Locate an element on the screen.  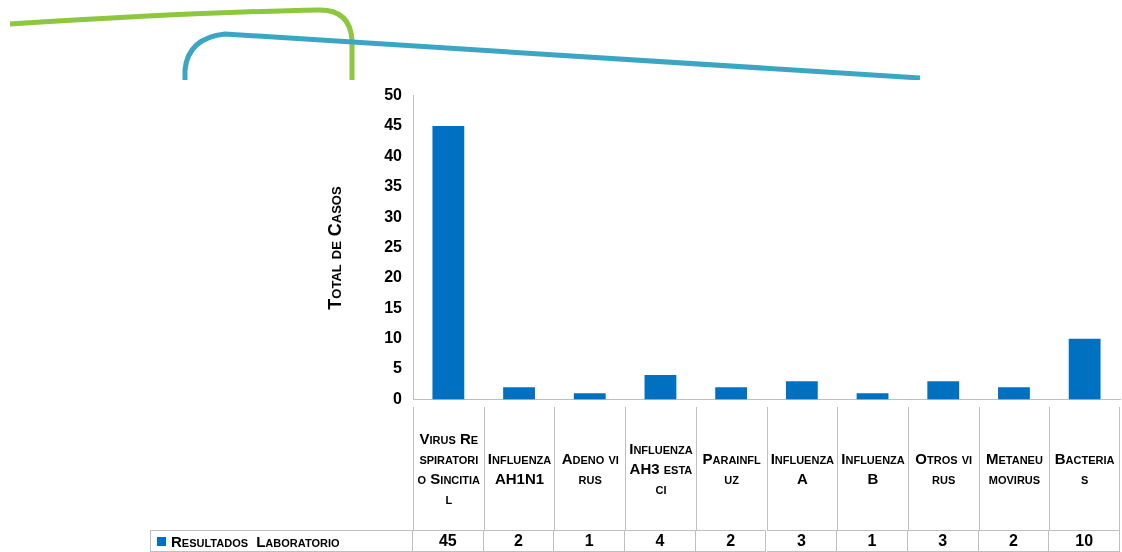
y-tick-label: 25 is located at coordinates (393, 246).